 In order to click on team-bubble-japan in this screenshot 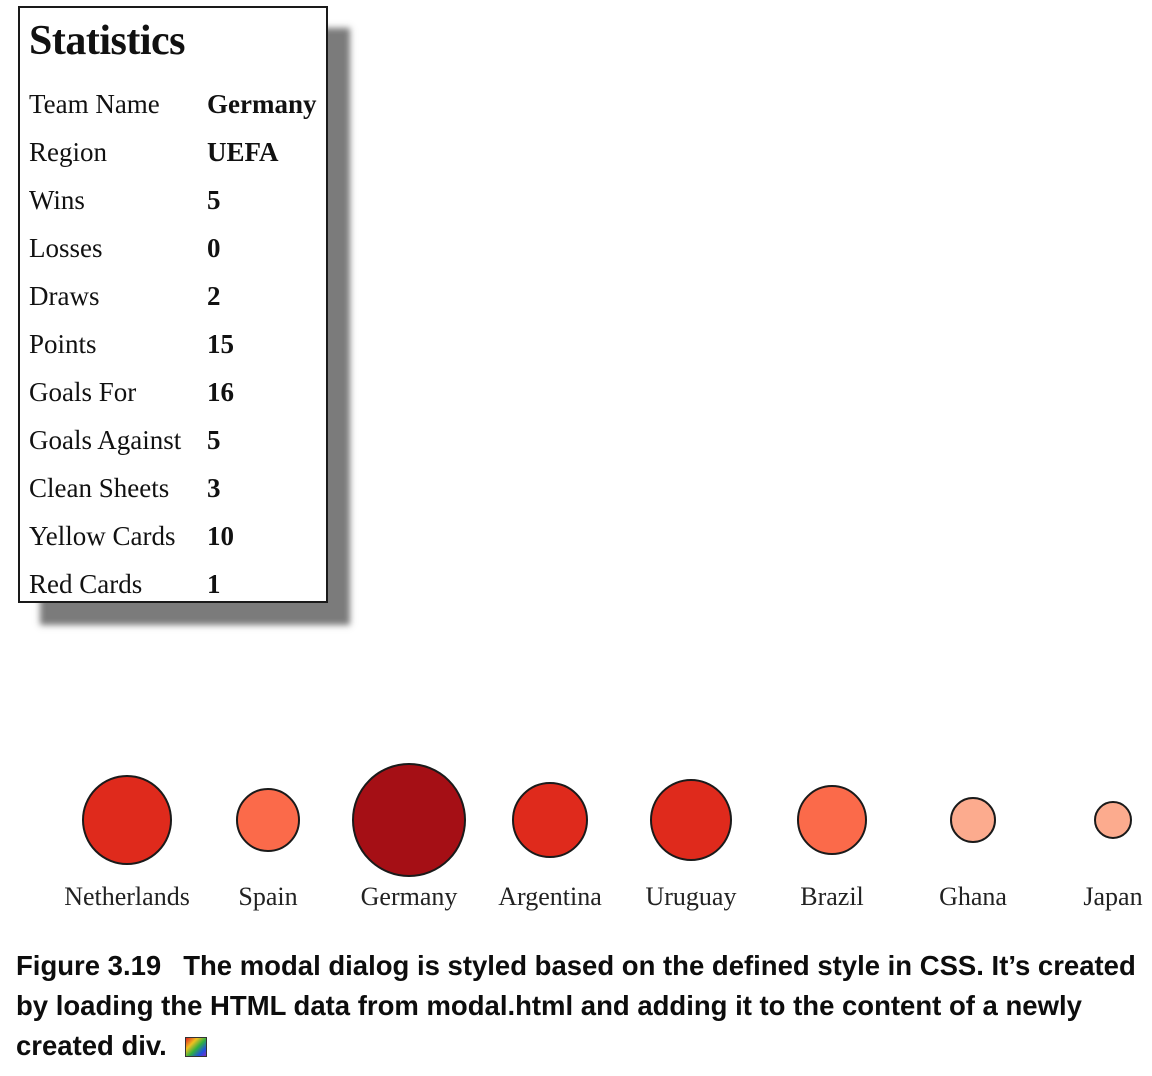, I will do `click(1113, 820)`.